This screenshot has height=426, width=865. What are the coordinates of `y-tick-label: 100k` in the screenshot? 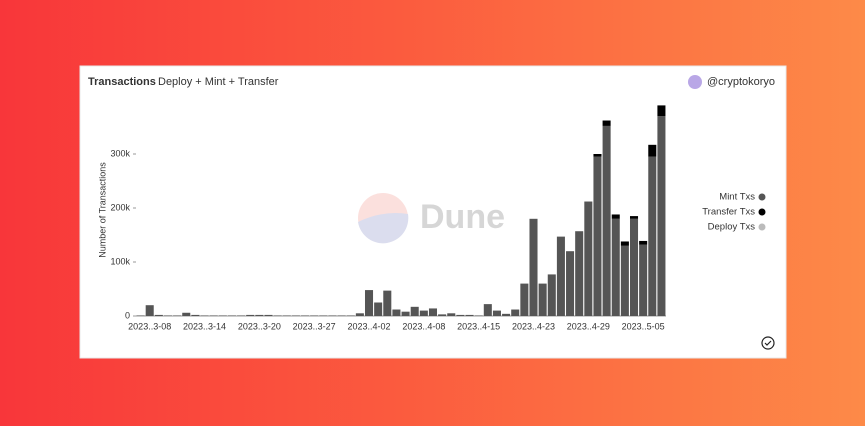 It's located at (120, 261).